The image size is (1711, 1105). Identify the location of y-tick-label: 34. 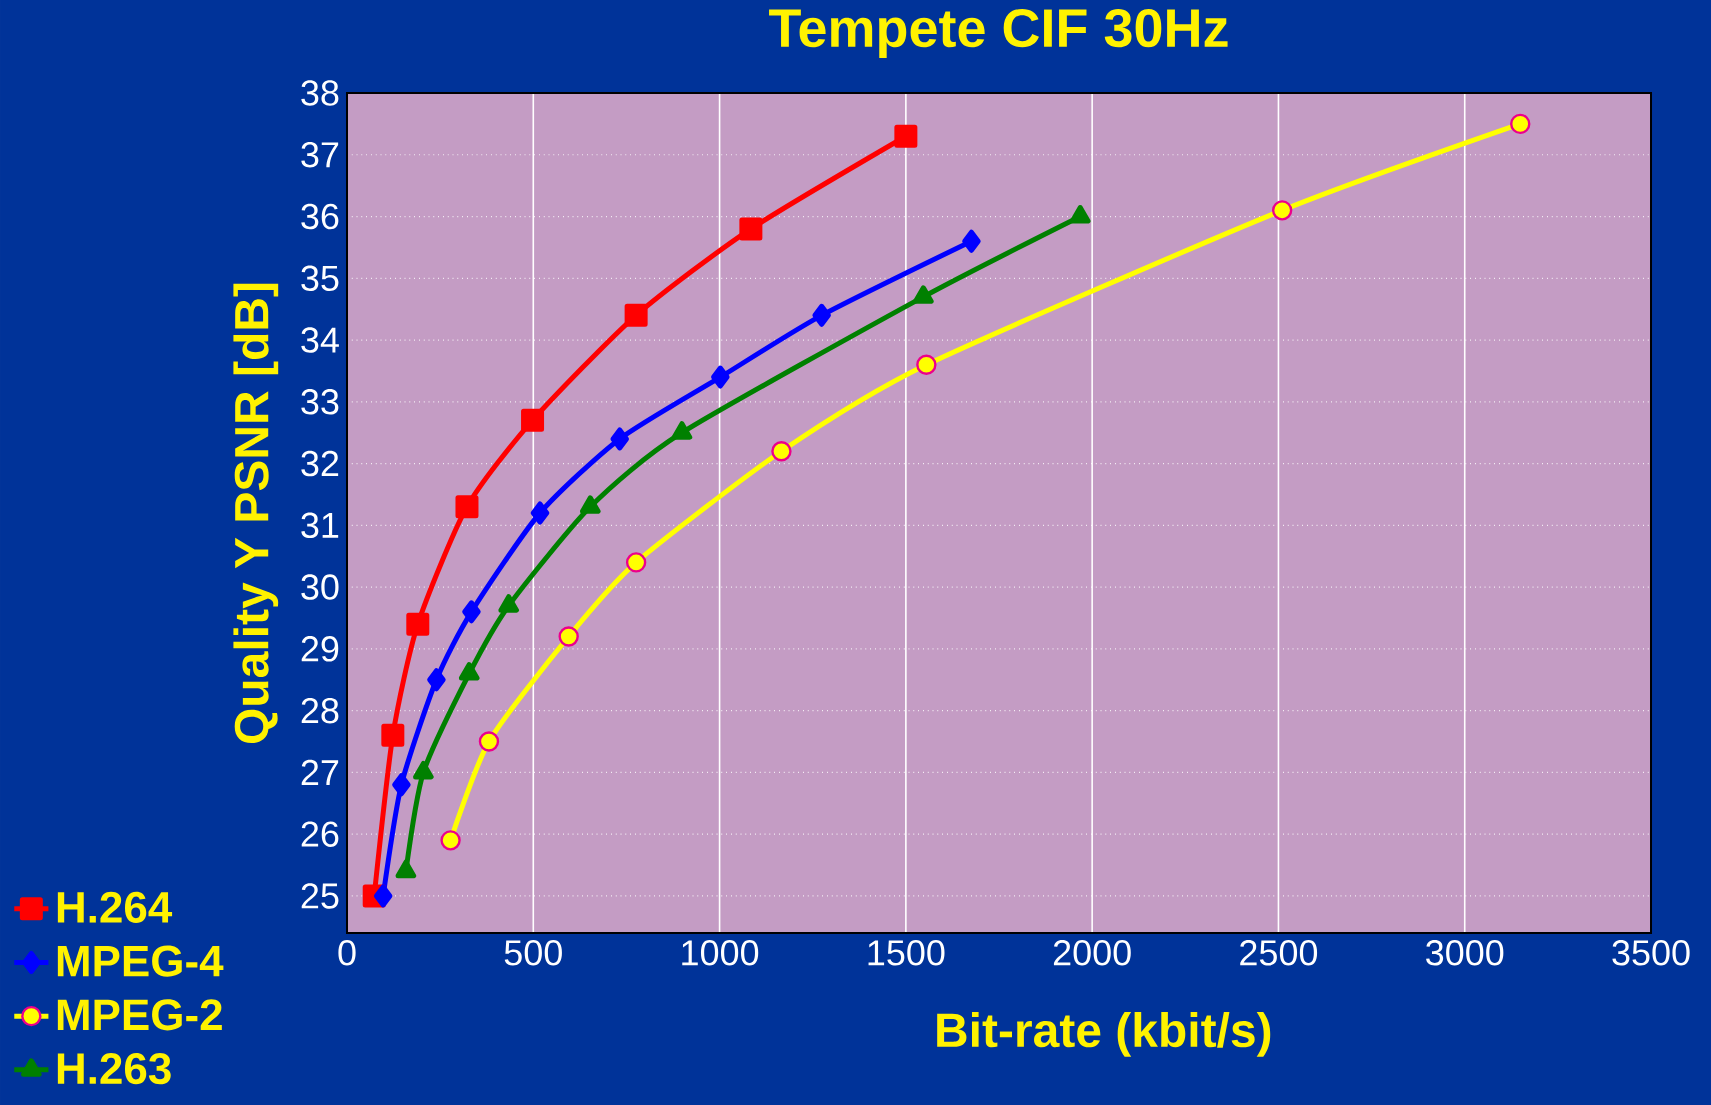
(320, 340).